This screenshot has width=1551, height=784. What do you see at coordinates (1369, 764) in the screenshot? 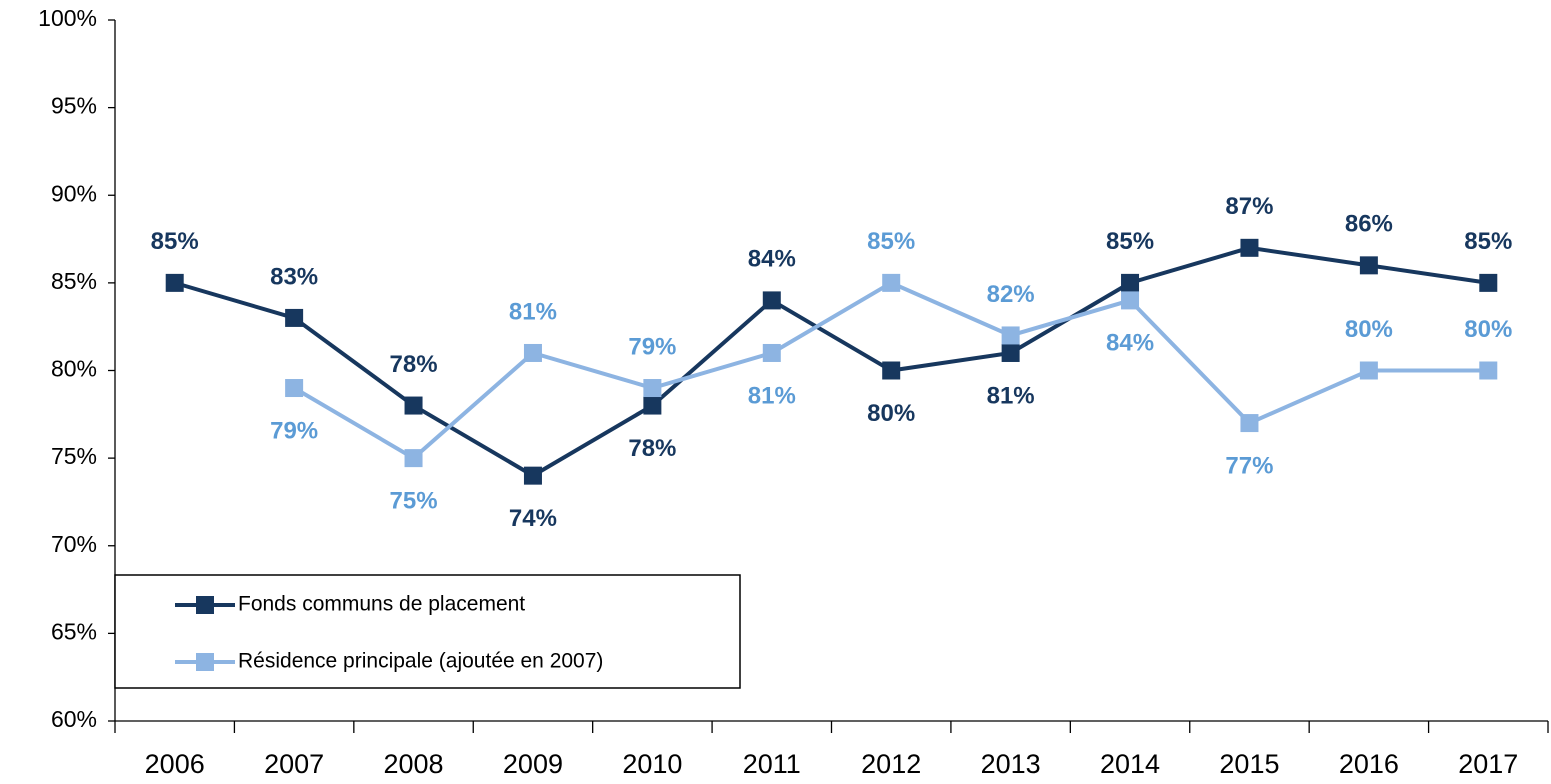
I see `x-tick-label: 2016` at bounding box center [1369, 764].